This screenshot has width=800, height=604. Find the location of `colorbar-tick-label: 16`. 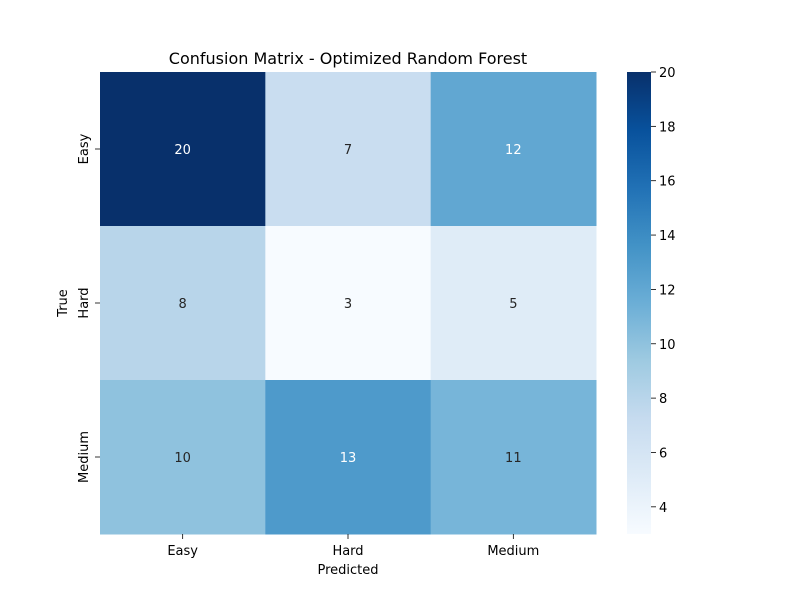

colorbar-tick-label: 16 is located at coordinates (667, 182).